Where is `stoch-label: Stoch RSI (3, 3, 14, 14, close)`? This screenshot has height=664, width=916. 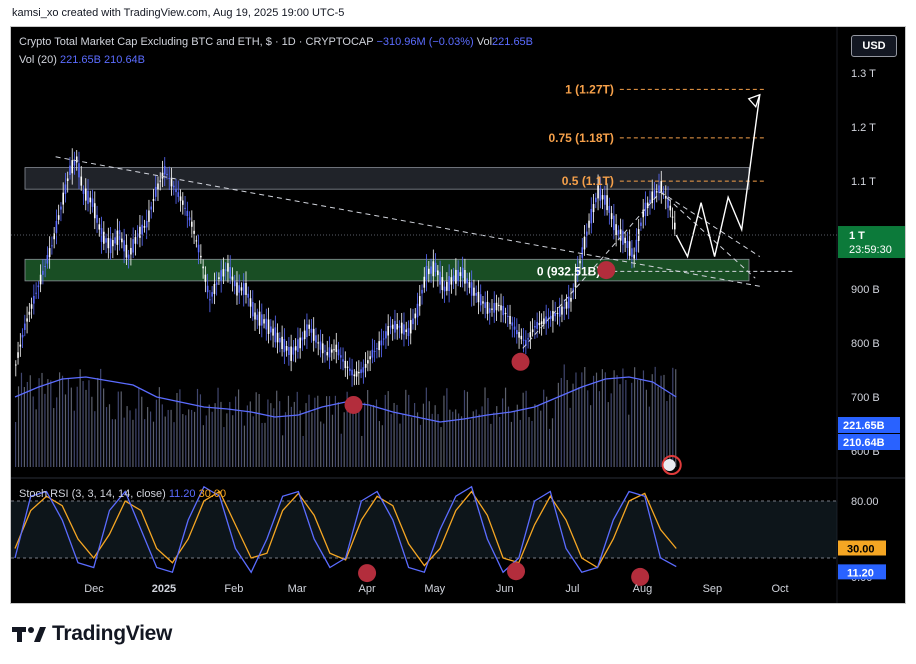 stoch-label: Stoch RSI (3, 3, 14, 14, close) is located at coordinates (92, 494).